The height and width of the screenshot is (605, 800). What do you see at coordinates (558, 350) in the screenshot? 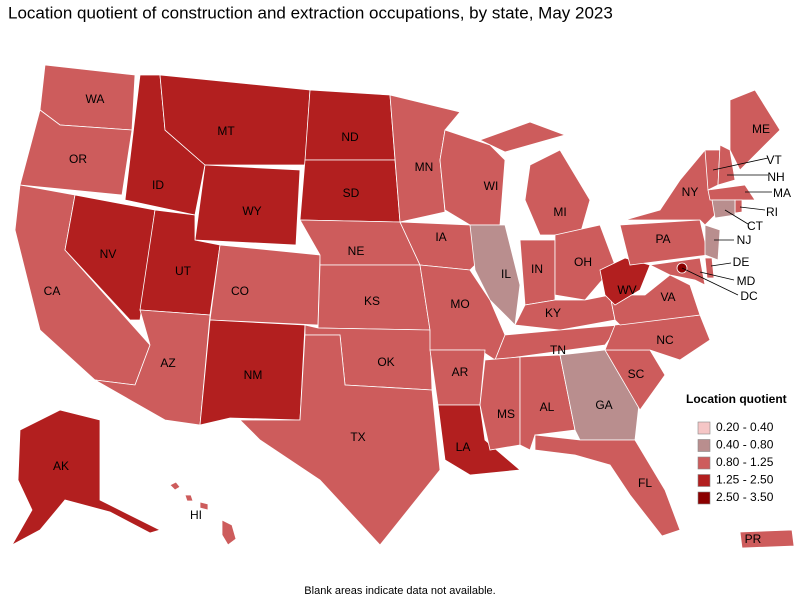
I see `state-label: TN` at bounding box center [558, 350].